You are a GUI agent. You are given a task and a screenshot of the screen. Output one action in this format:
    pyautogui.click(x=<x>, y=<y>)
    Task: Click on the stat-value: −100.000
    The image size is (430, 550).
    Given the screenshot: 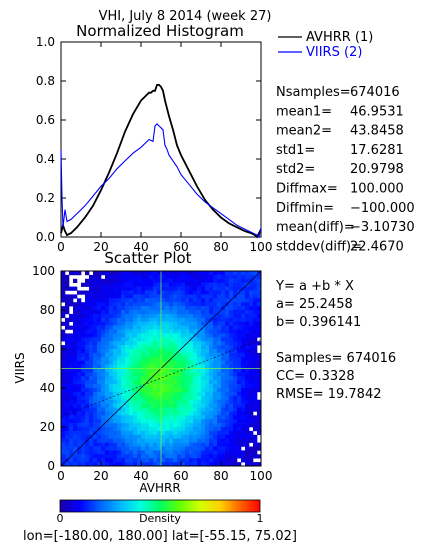 What is the action you would take?
    pyautogui.click(x=382, y=208)
    